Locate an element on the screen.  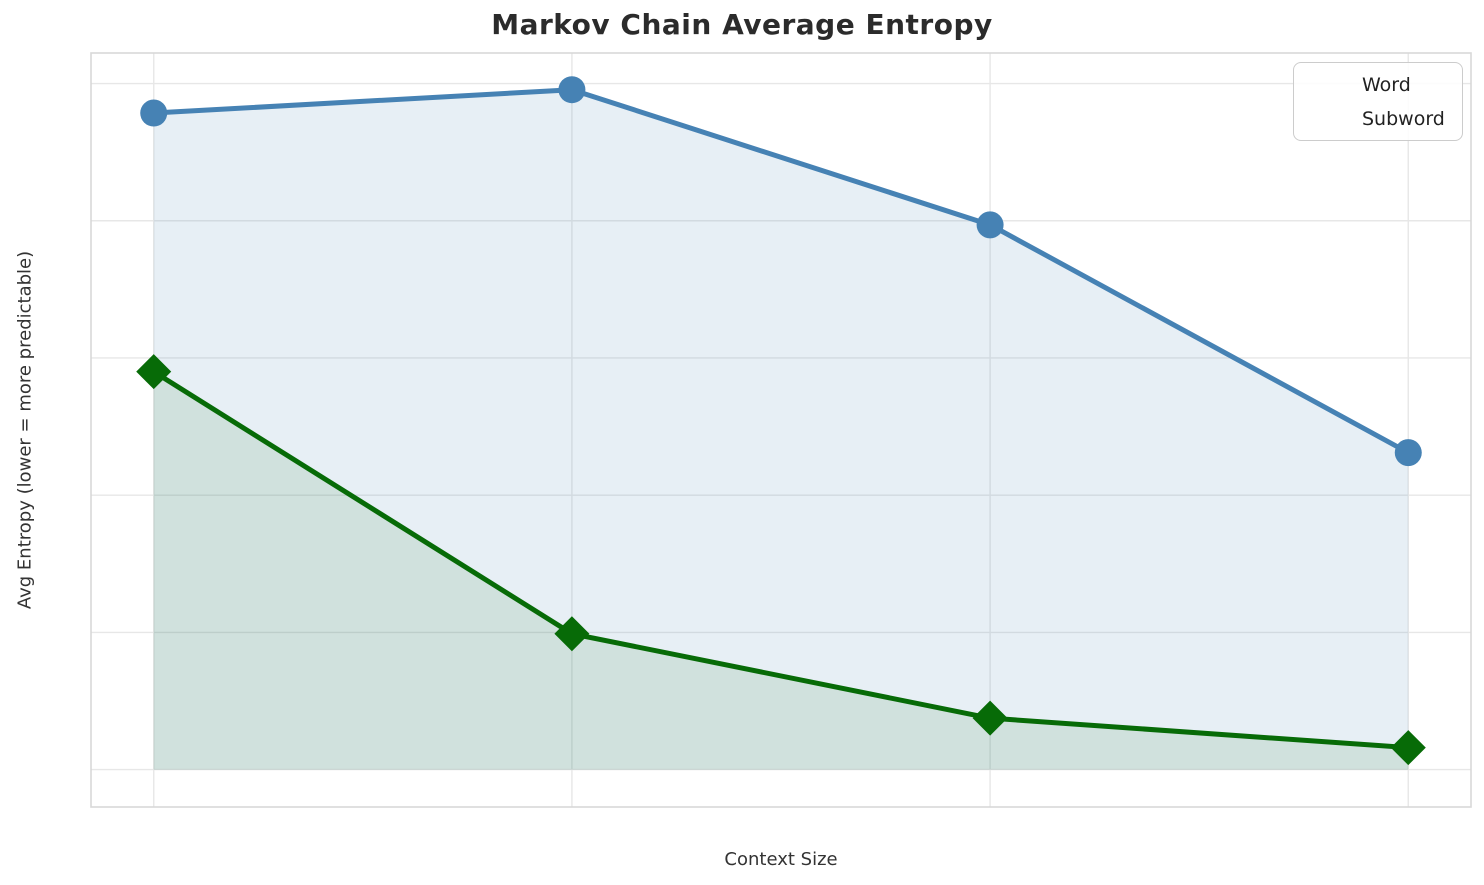
circle-marker-icon is located at coordinates (1326, 118).